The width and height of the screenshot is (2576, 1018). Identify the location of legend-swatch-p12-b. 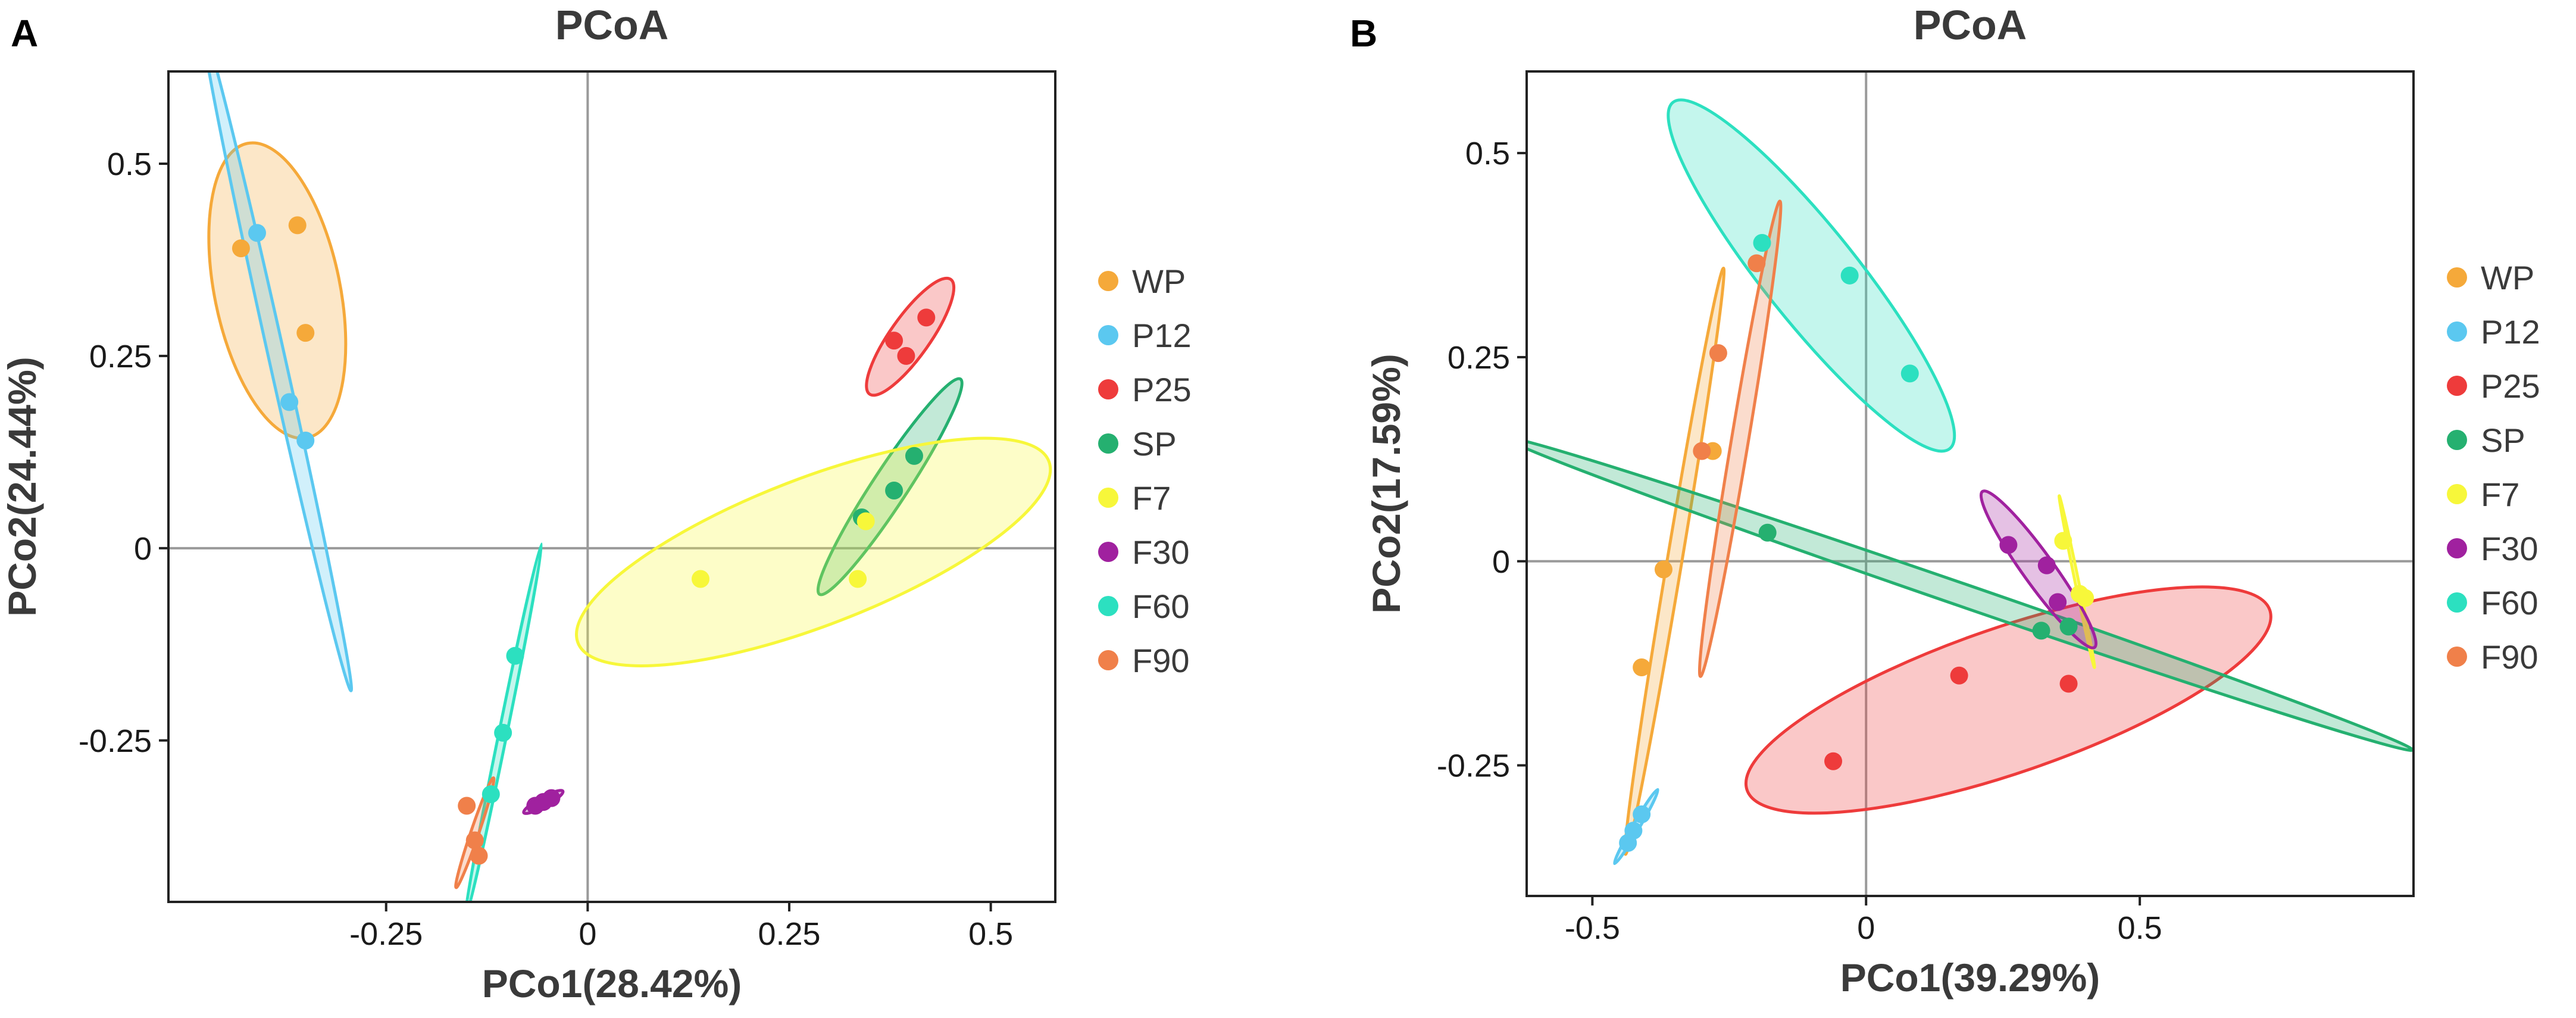
(2457, 331).